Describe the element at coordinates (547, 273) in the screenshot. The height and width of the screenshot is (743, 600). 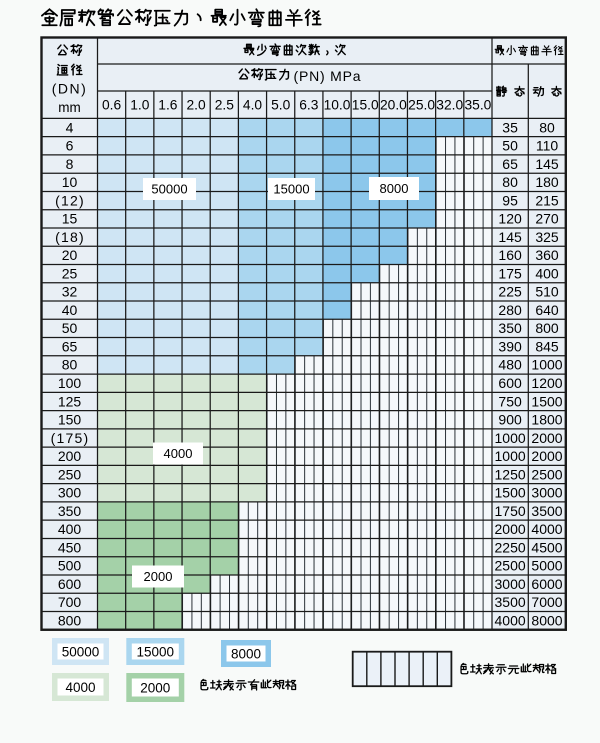
I see `svg-text: 400` at that location.